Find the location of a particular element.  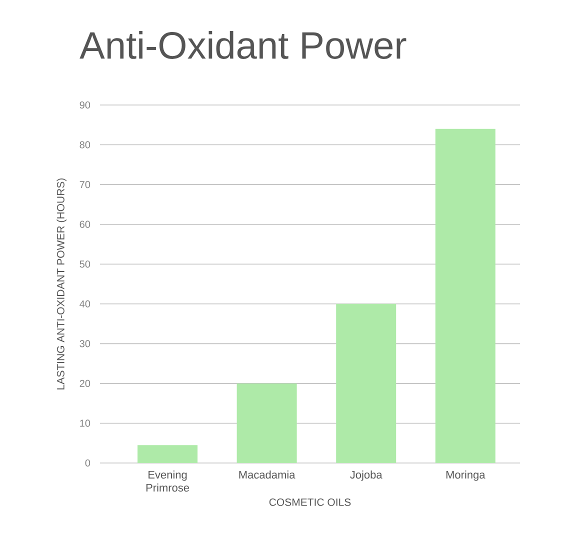

y-tick-label: 10 is located at coordinates (85, 423).